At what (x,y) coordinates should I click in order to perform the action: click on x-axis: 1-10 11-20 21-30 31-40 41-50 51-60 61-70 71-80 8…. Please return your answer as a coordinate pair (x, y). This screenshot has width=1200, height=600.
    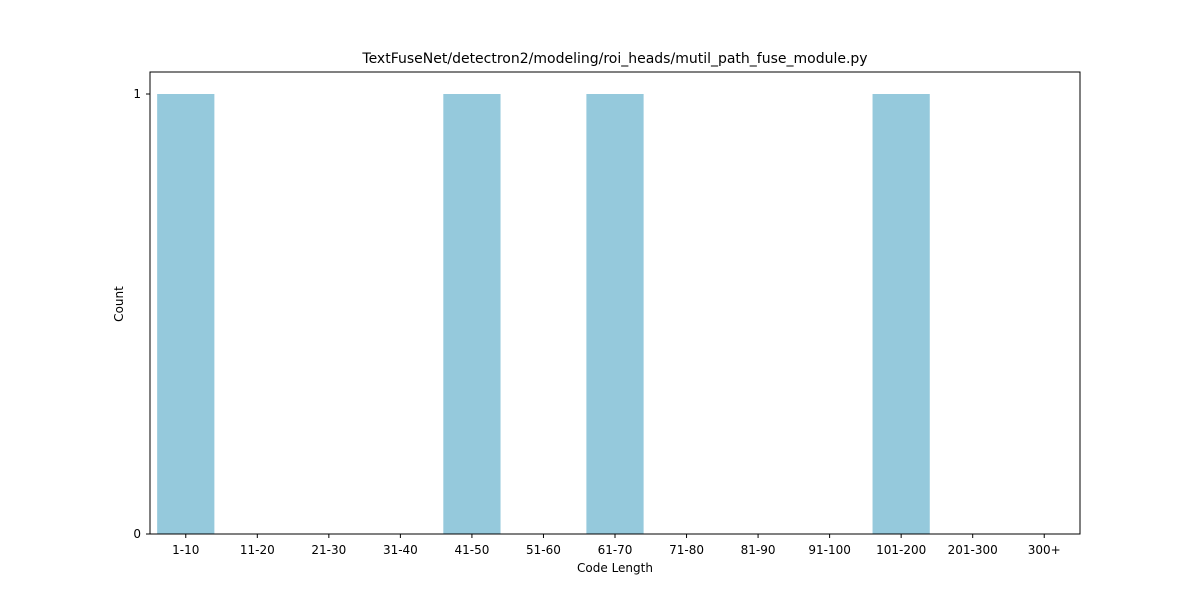
    Looking at the image, I should click on (616, 545).